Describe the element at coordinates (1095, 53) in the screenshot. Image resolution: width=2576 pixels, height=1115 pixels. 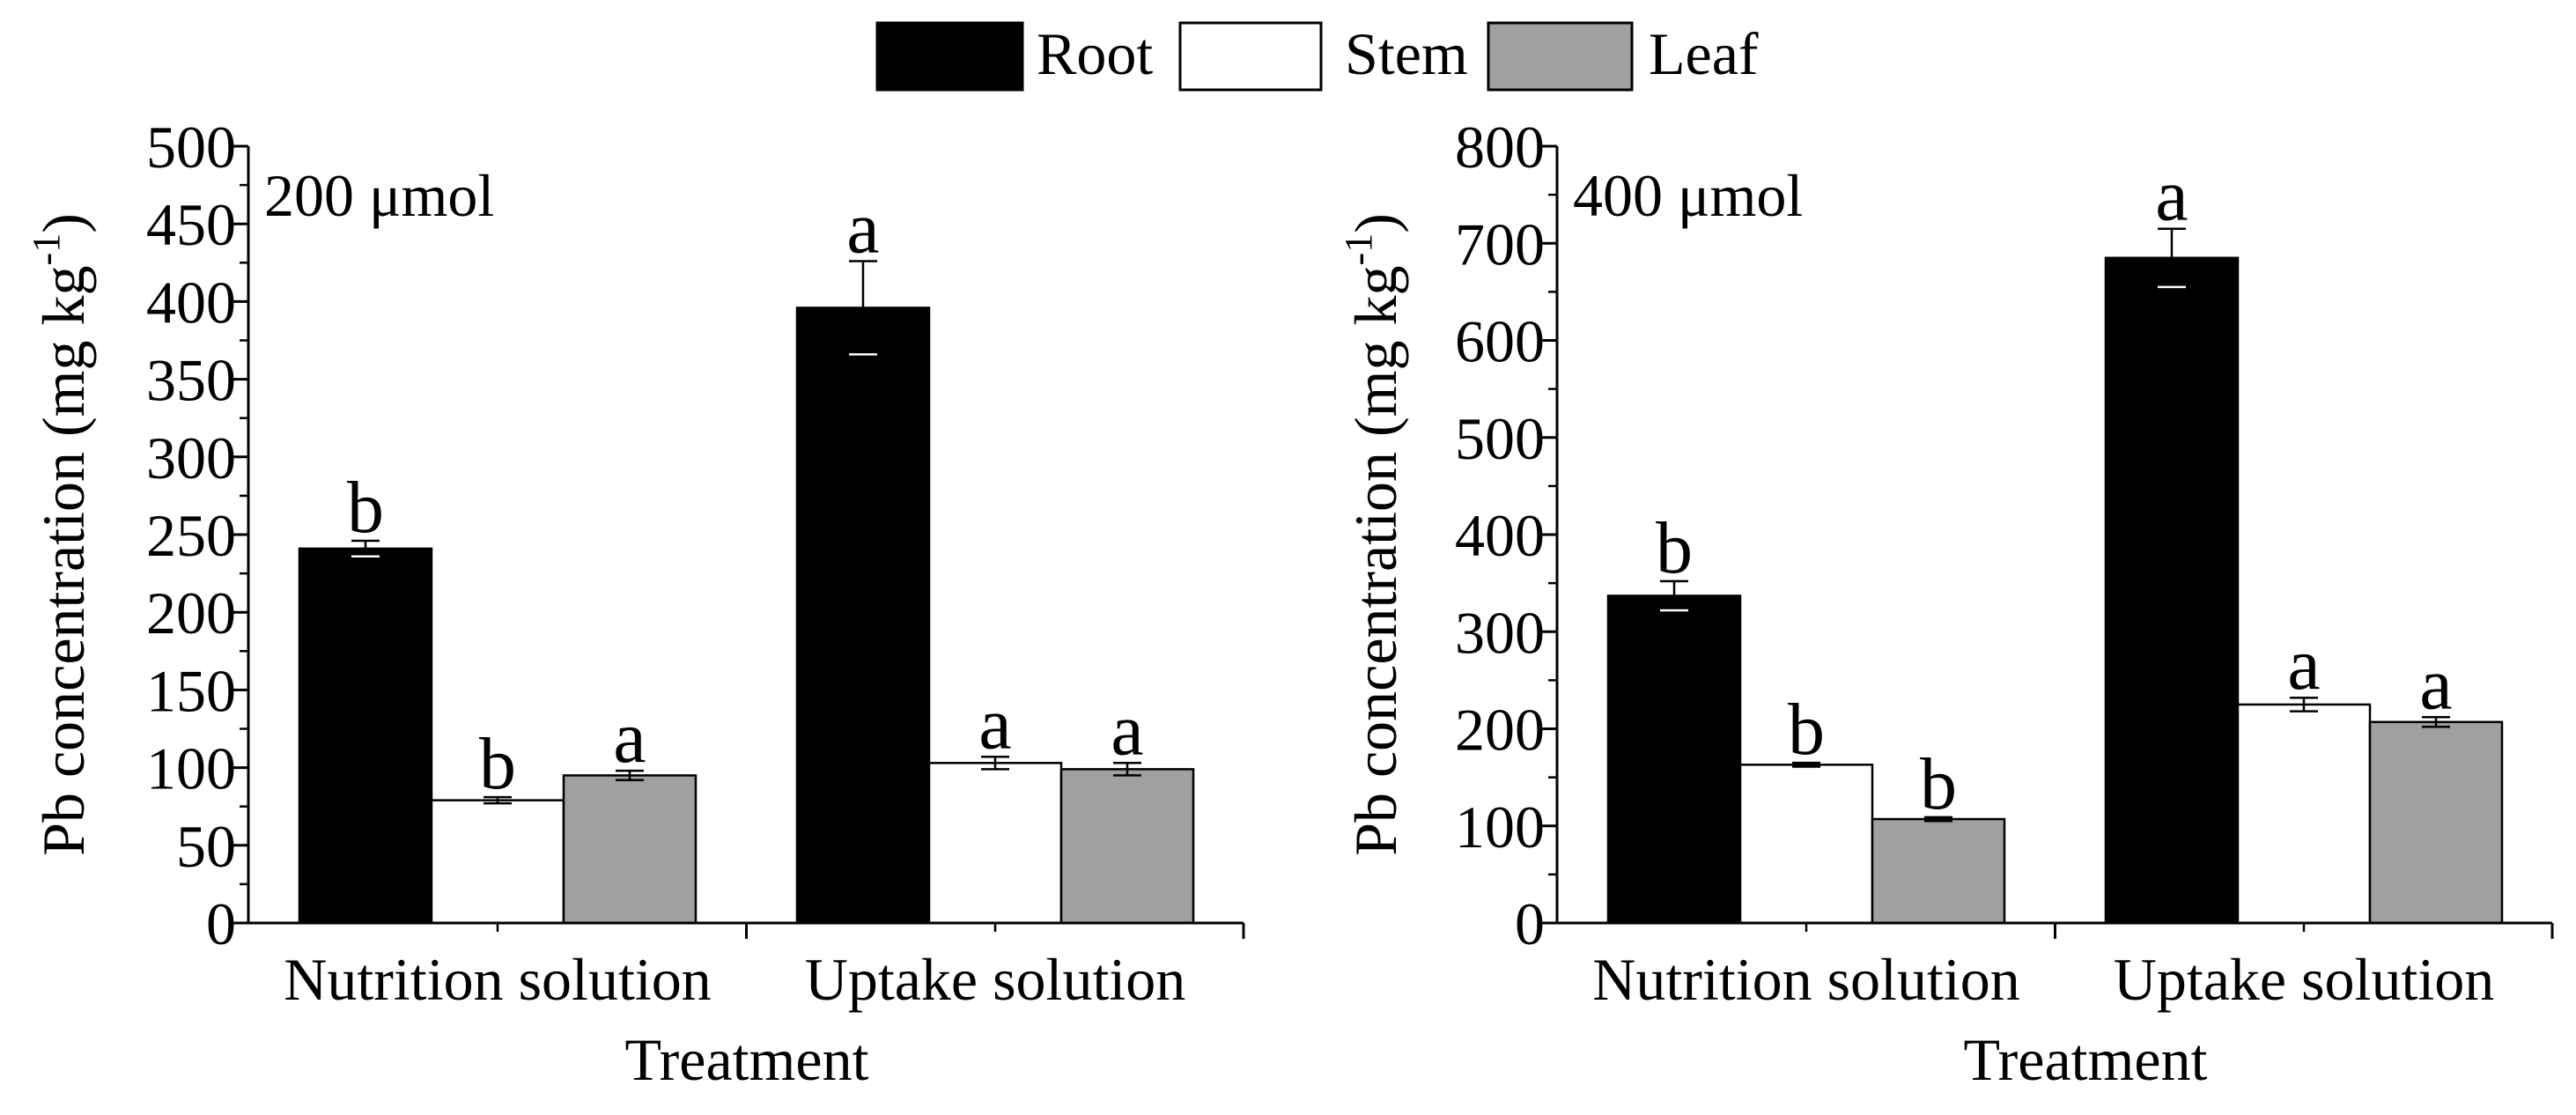
I see `legend-label-root: Root` at that location.